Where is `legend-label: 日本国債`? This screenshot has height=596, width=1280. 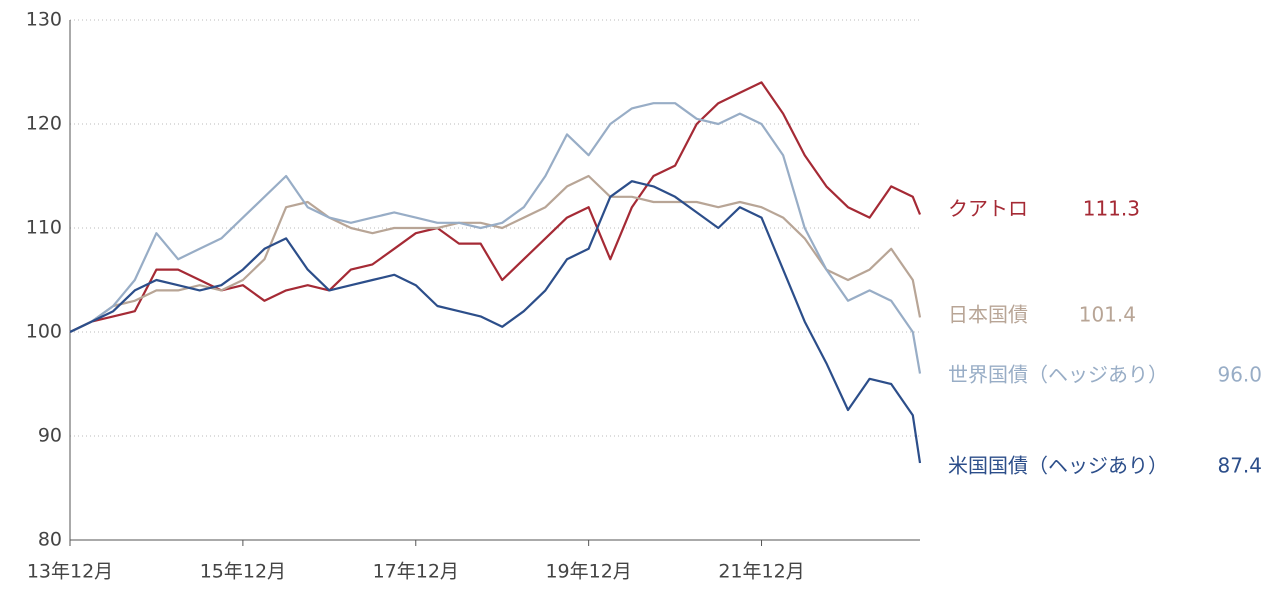
legend-label: 日本国債 is located at coordinates (988, 315).